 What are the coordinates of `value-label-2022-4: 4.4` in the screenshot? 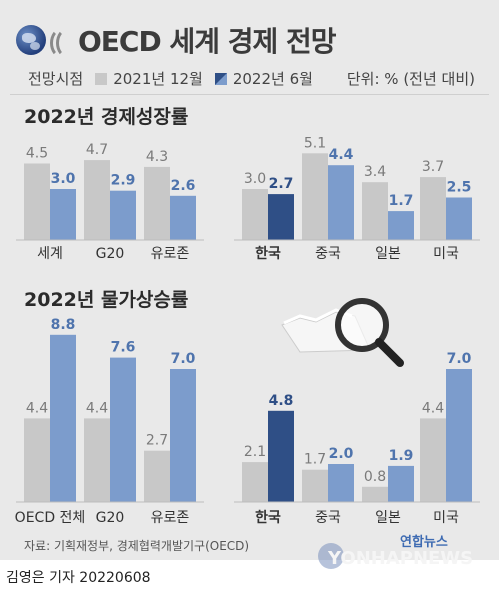 It's located at (341, 155).